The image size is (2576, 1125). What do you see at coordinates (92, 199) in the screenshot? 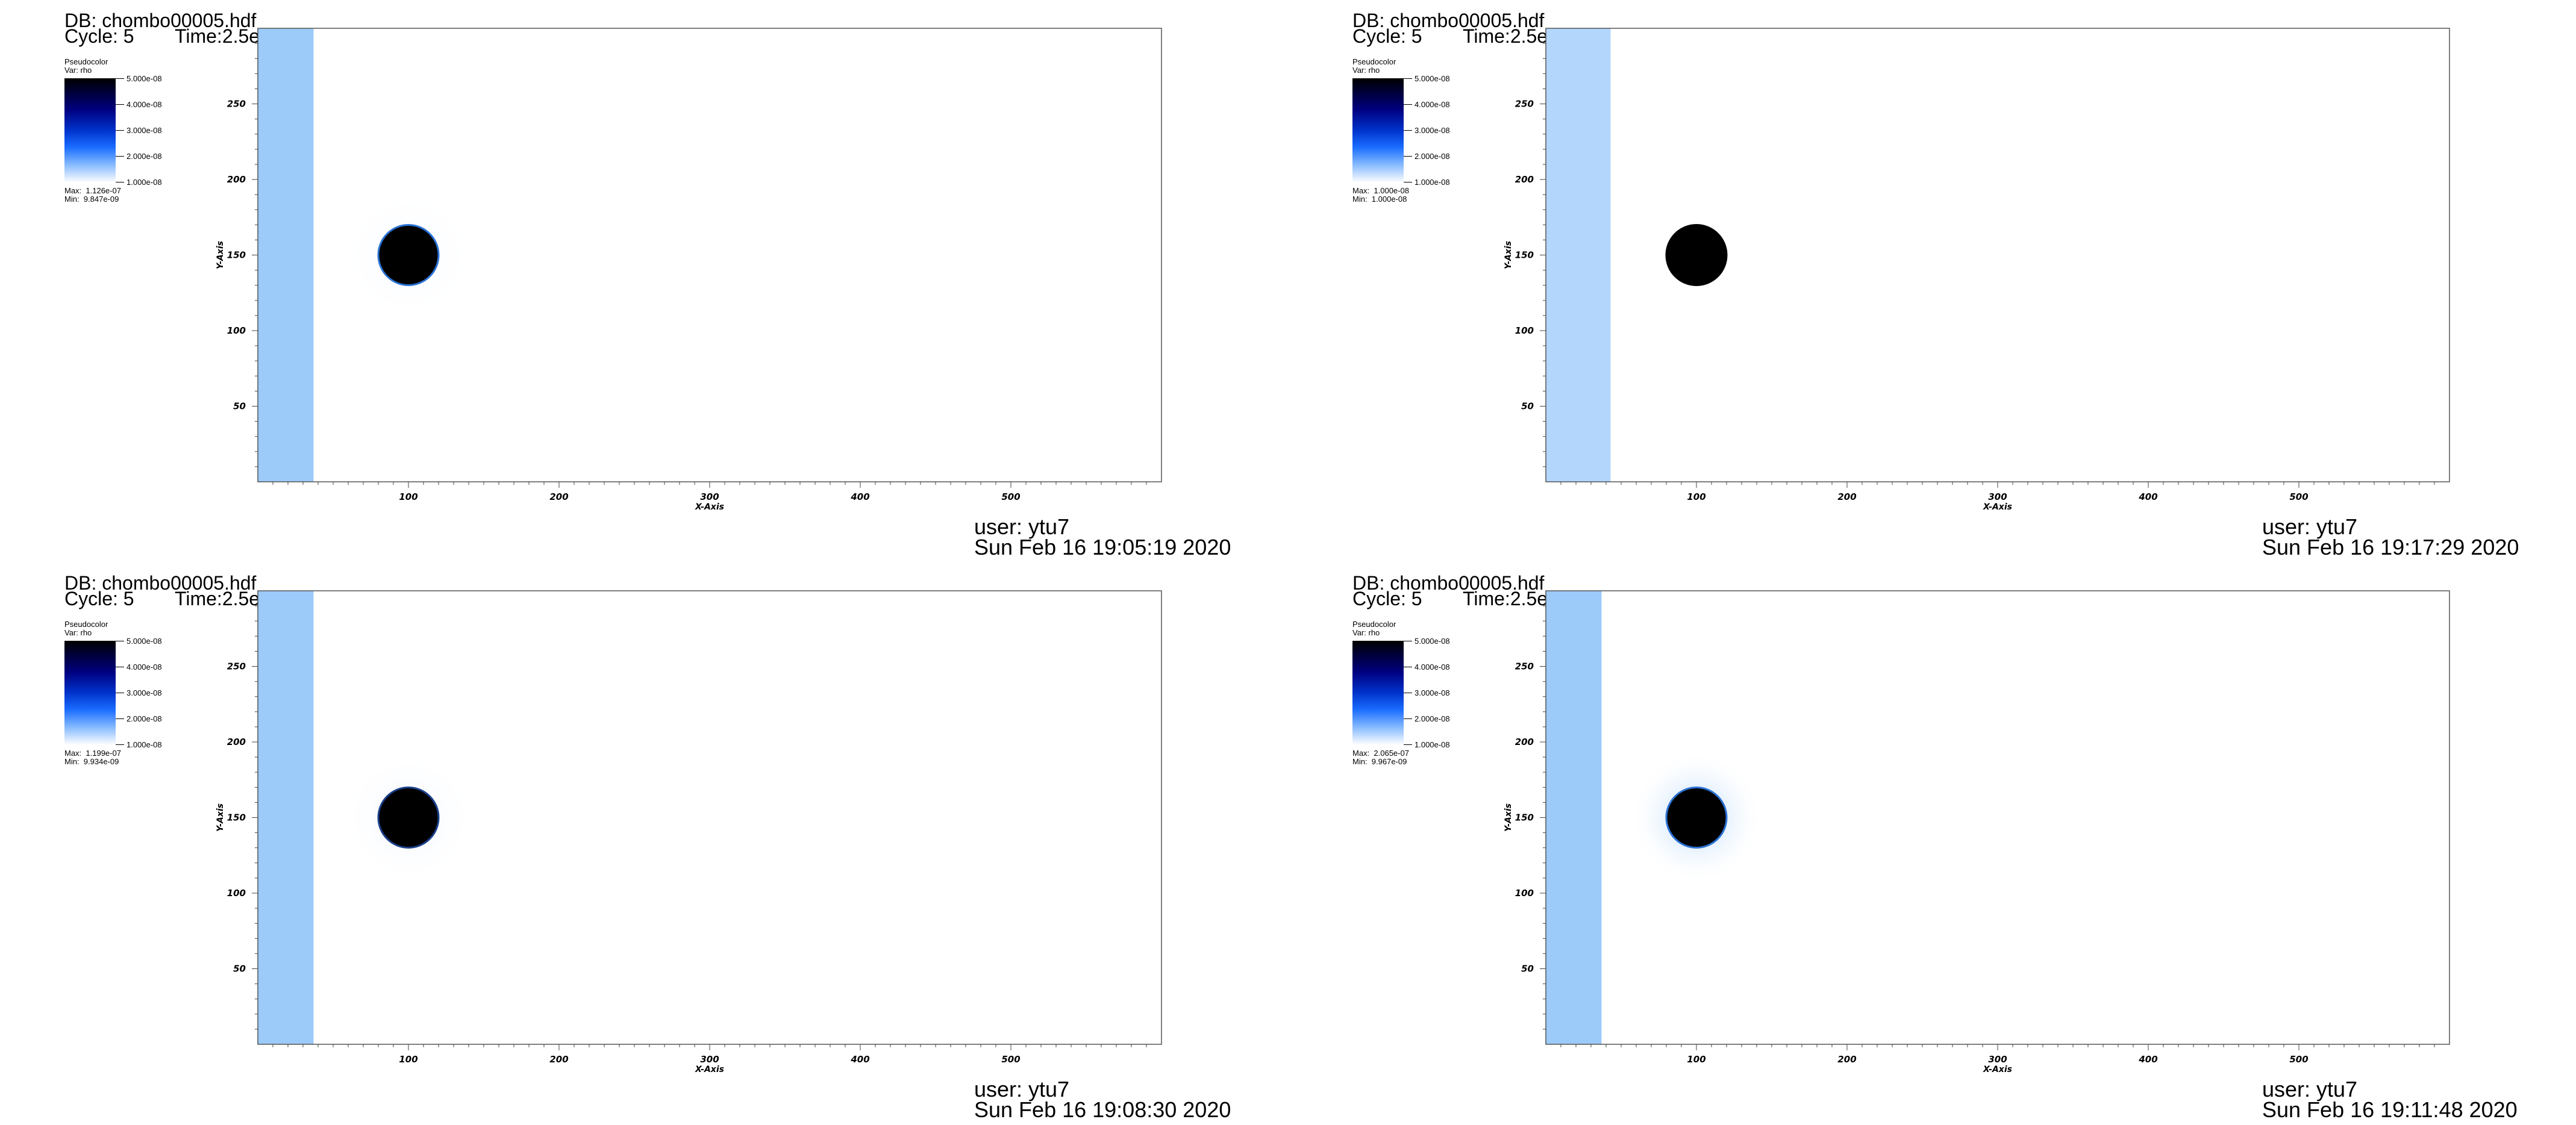
I see `legend-min-label: Min: 9.847e-09` at bounding box center [92, 199].